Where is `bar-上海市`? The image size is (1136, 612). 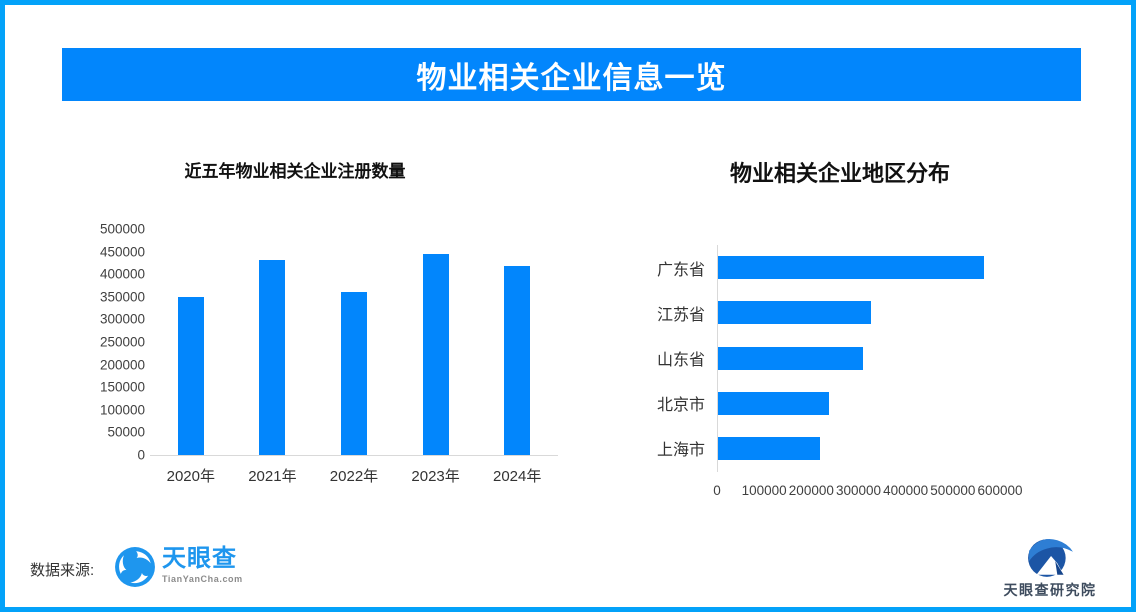 bar-上海市 is located at coordinates (769, 448).